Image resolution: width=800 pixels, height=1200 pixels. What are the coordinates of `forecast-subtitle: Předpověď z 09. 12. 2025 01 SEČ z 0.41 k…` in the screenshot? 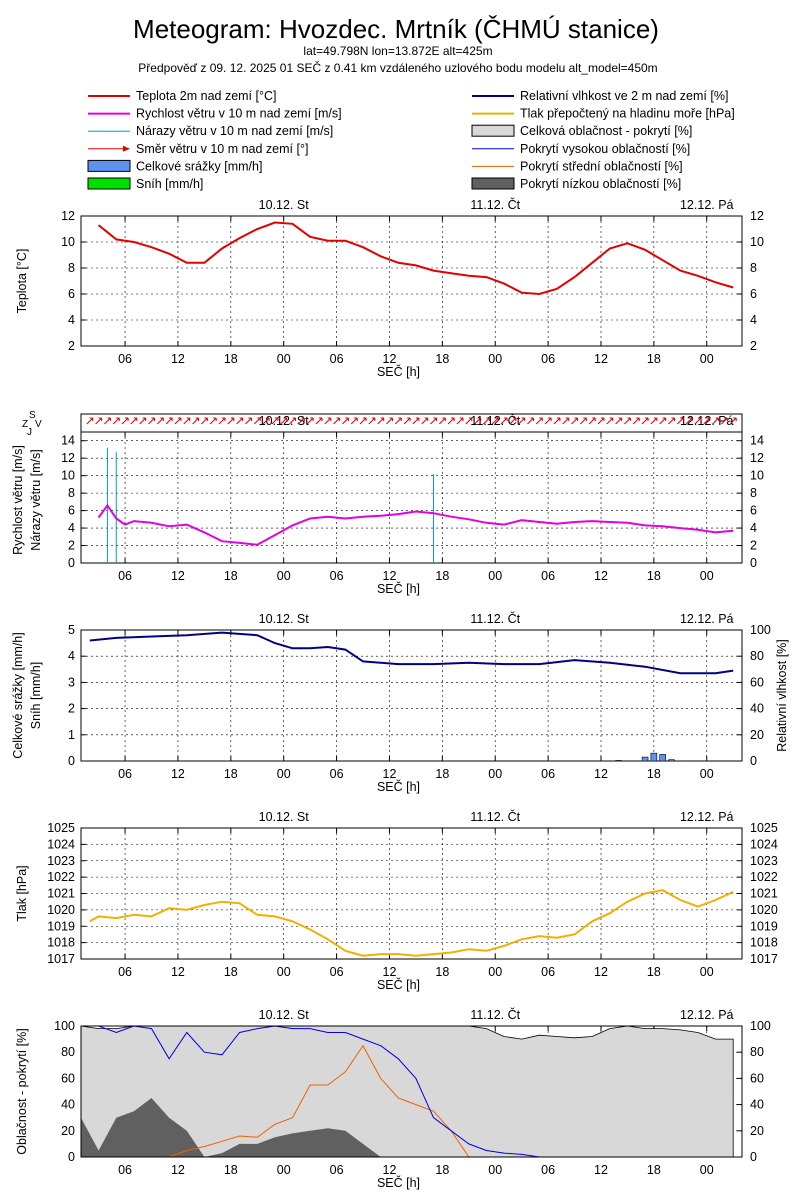 It's located at (397, 67).